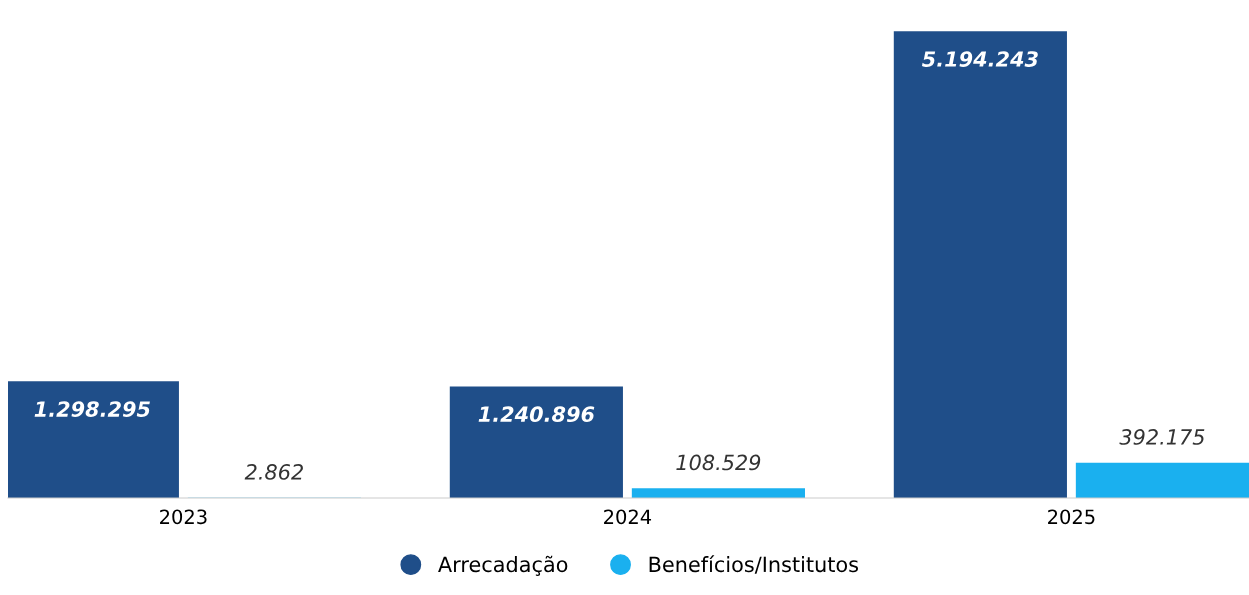  I want to click on data-label: 392.175, so click(1162, 437).